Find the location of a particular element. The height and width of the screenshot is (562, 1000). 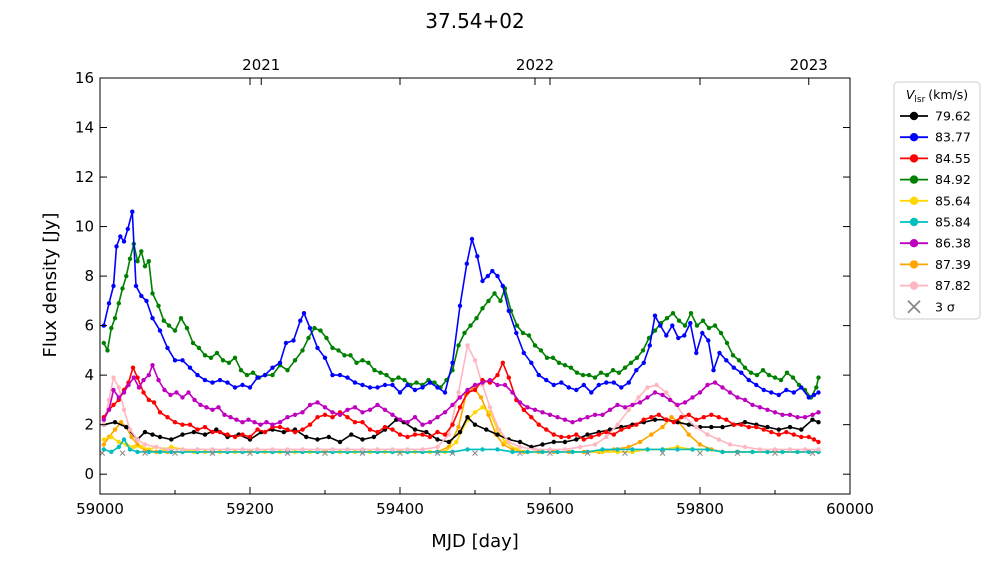

series-79.62 is located at coordinates (461, 432).